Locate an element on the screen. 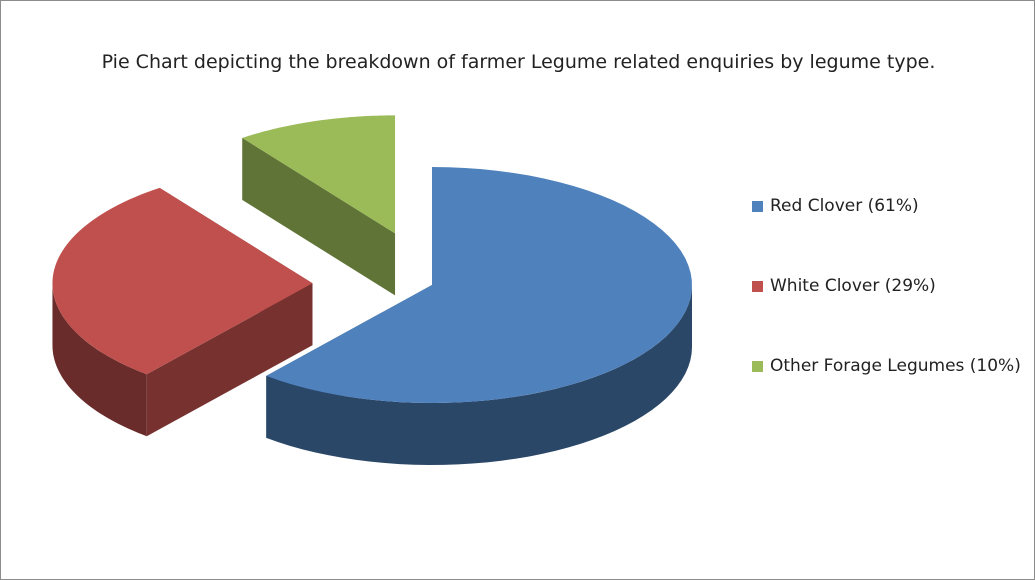  legend-label: White Clover (29%) is located at coordinates (853, 286).